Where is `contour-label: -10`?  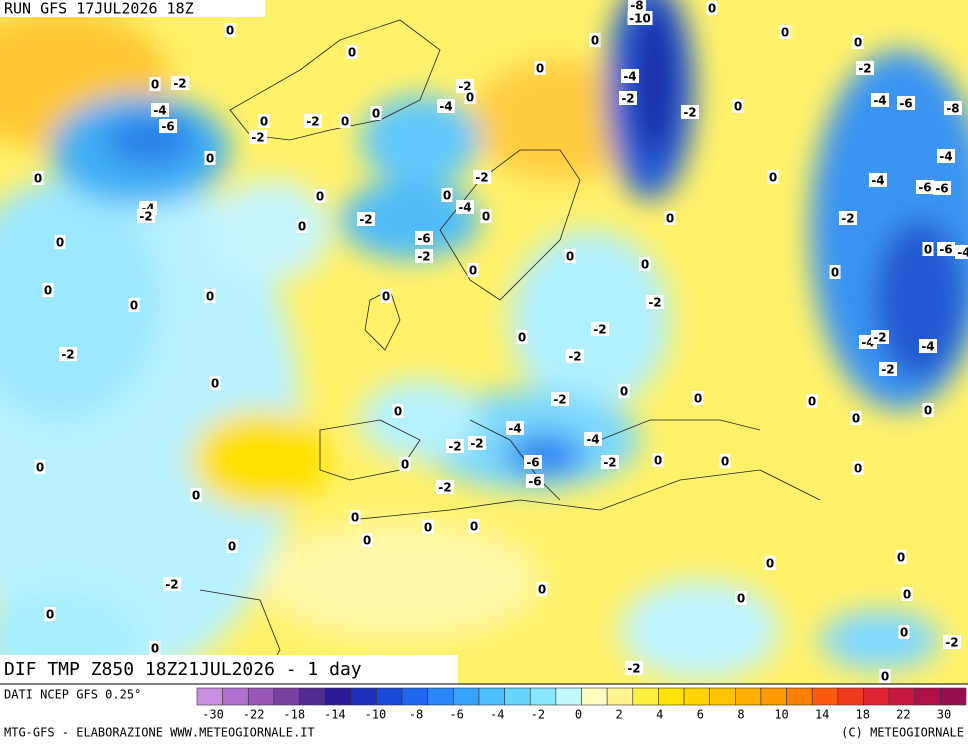
contour-label: -10 is located at coordinates (640, 19).